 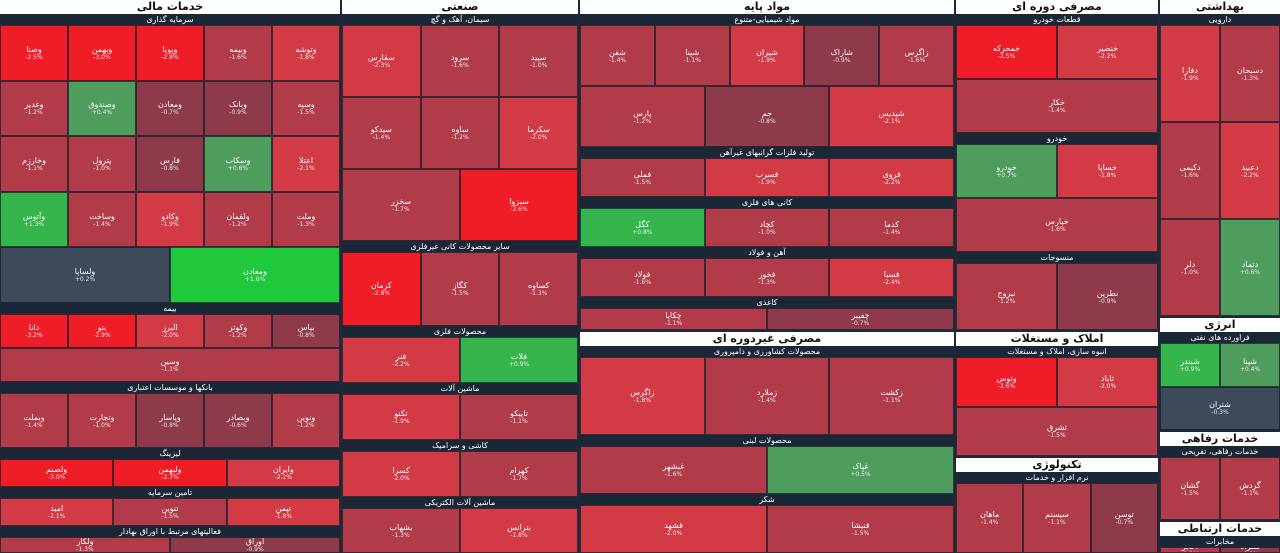 What do you see at coordinates (34, 219) in the screenshot?
I see `stock-cell: وآتوس +1.3%` at bounding box center [34, 219].